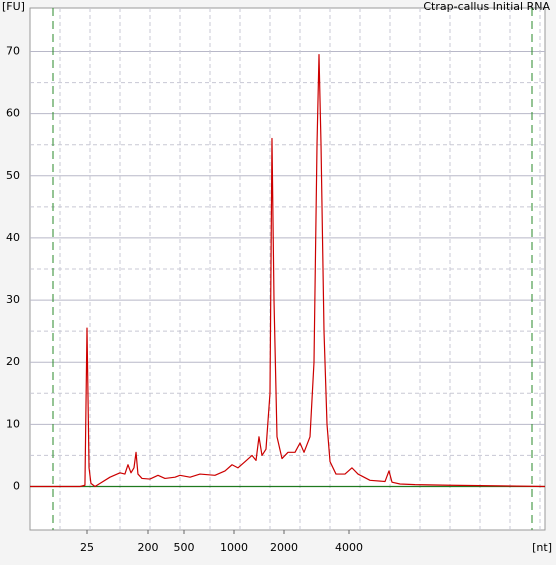 The height and width of the screenshot is (565, 556). What do you see at coordinates (13, 51) in the screenshot?
I see `y-tick-label: 70` at bounding box center [13, 51].